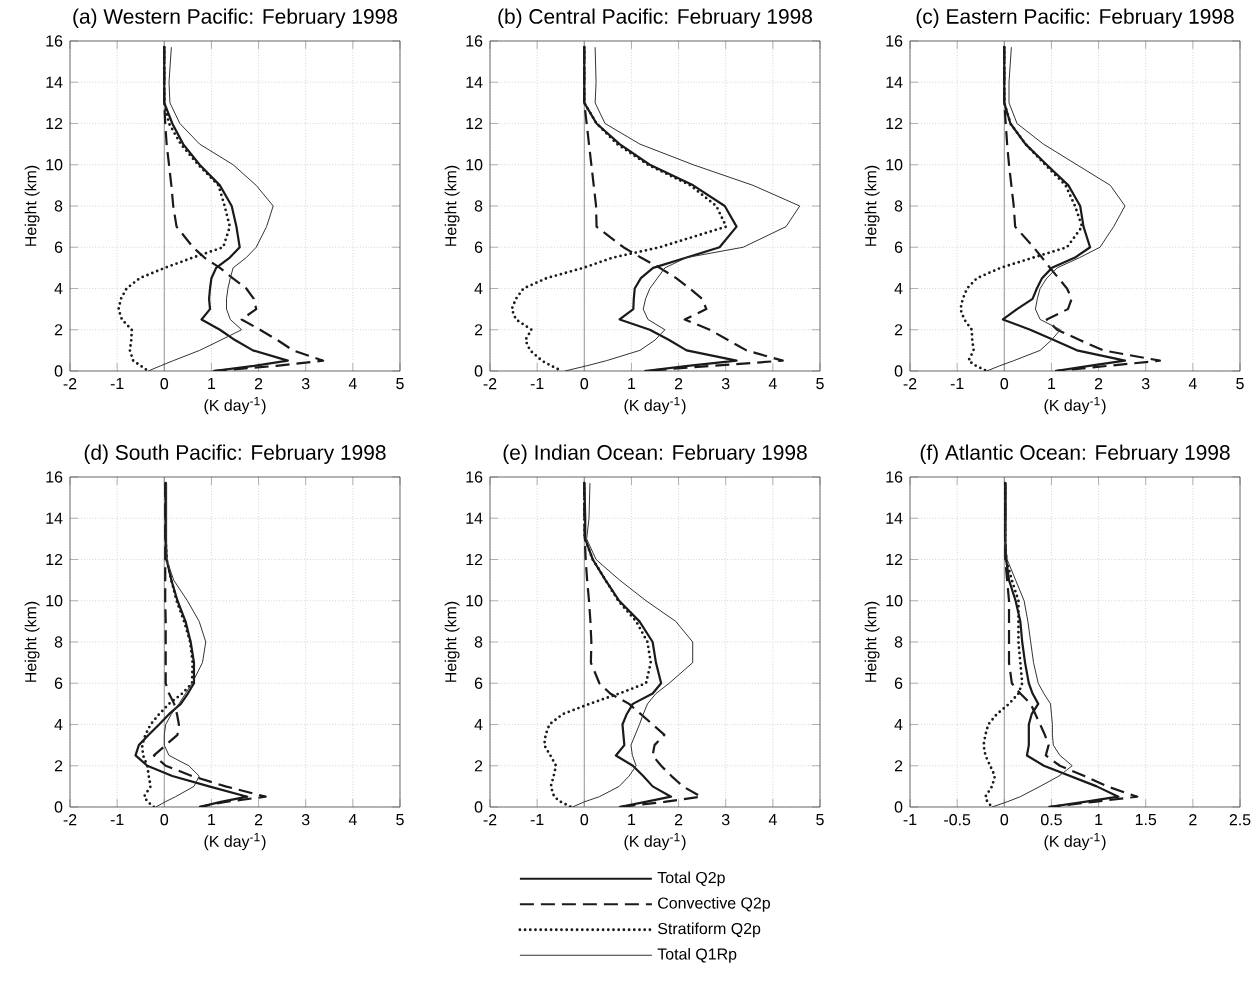 This screenshot has height=986, width=1258. What do you see at coordinates (1075, 18) in the screenshot?
I see `chart-title: (c) Eastern Pacific: February 1998` at bounding box center [1075, 18].